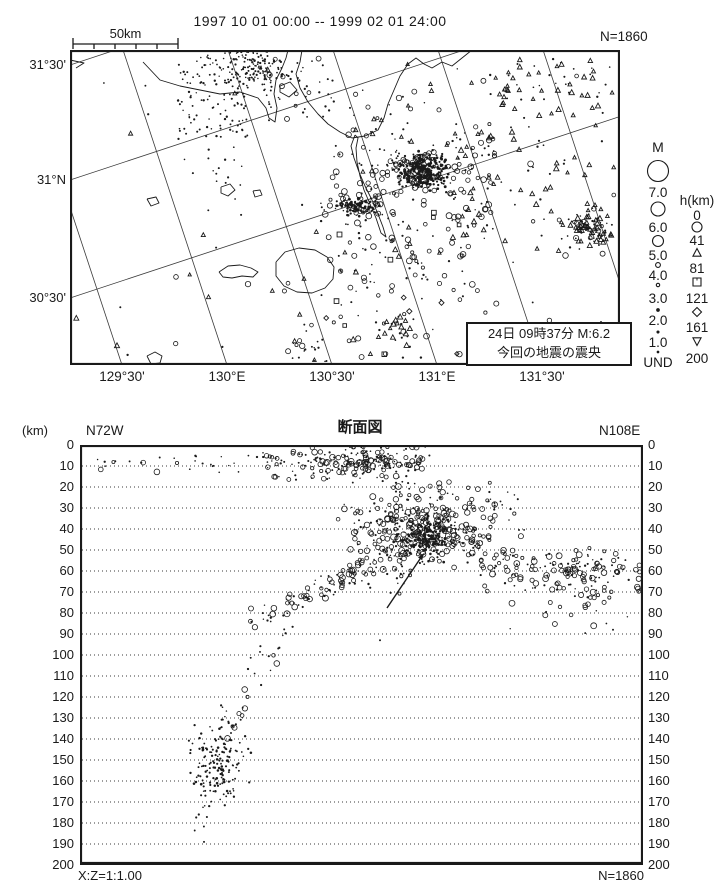 The height and width of the screenshot is (894, 724). Describe the element at coordinates (63, 696) in the screenshot. I see `section-depth-tick-left: 120` at that location.